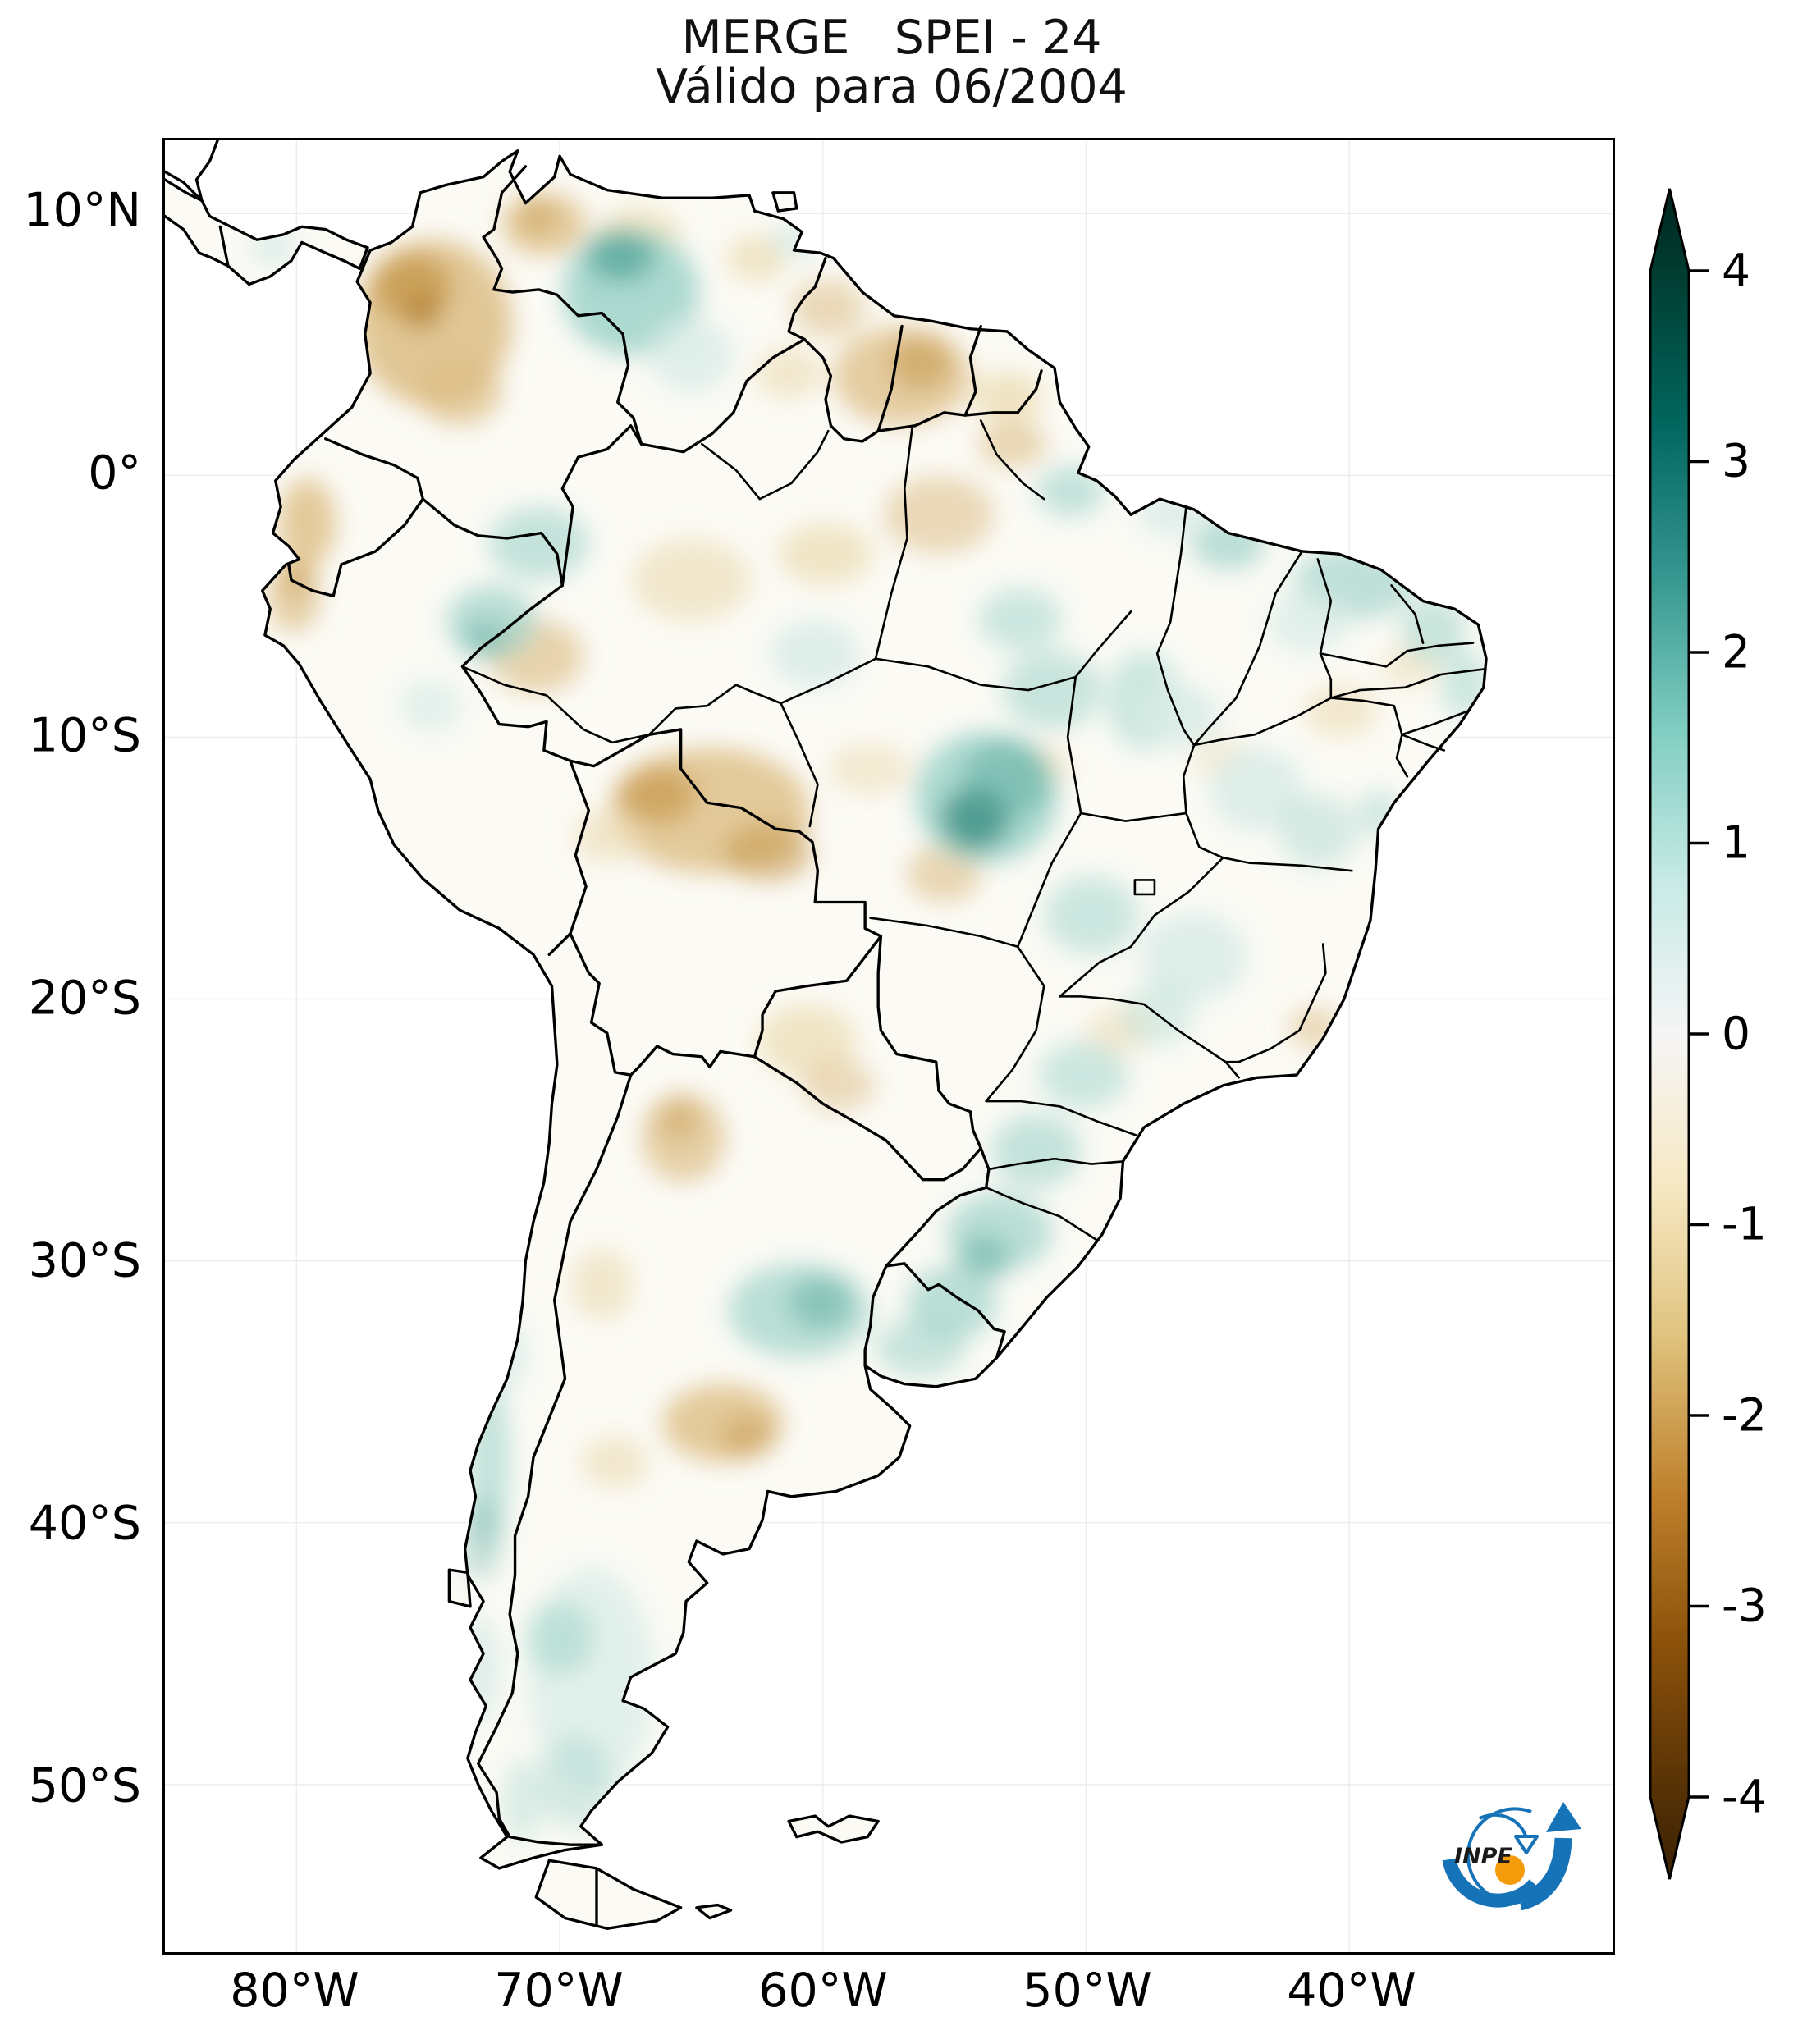  I want to click on y-tick-50S: 50°S, so click(84, 1785).